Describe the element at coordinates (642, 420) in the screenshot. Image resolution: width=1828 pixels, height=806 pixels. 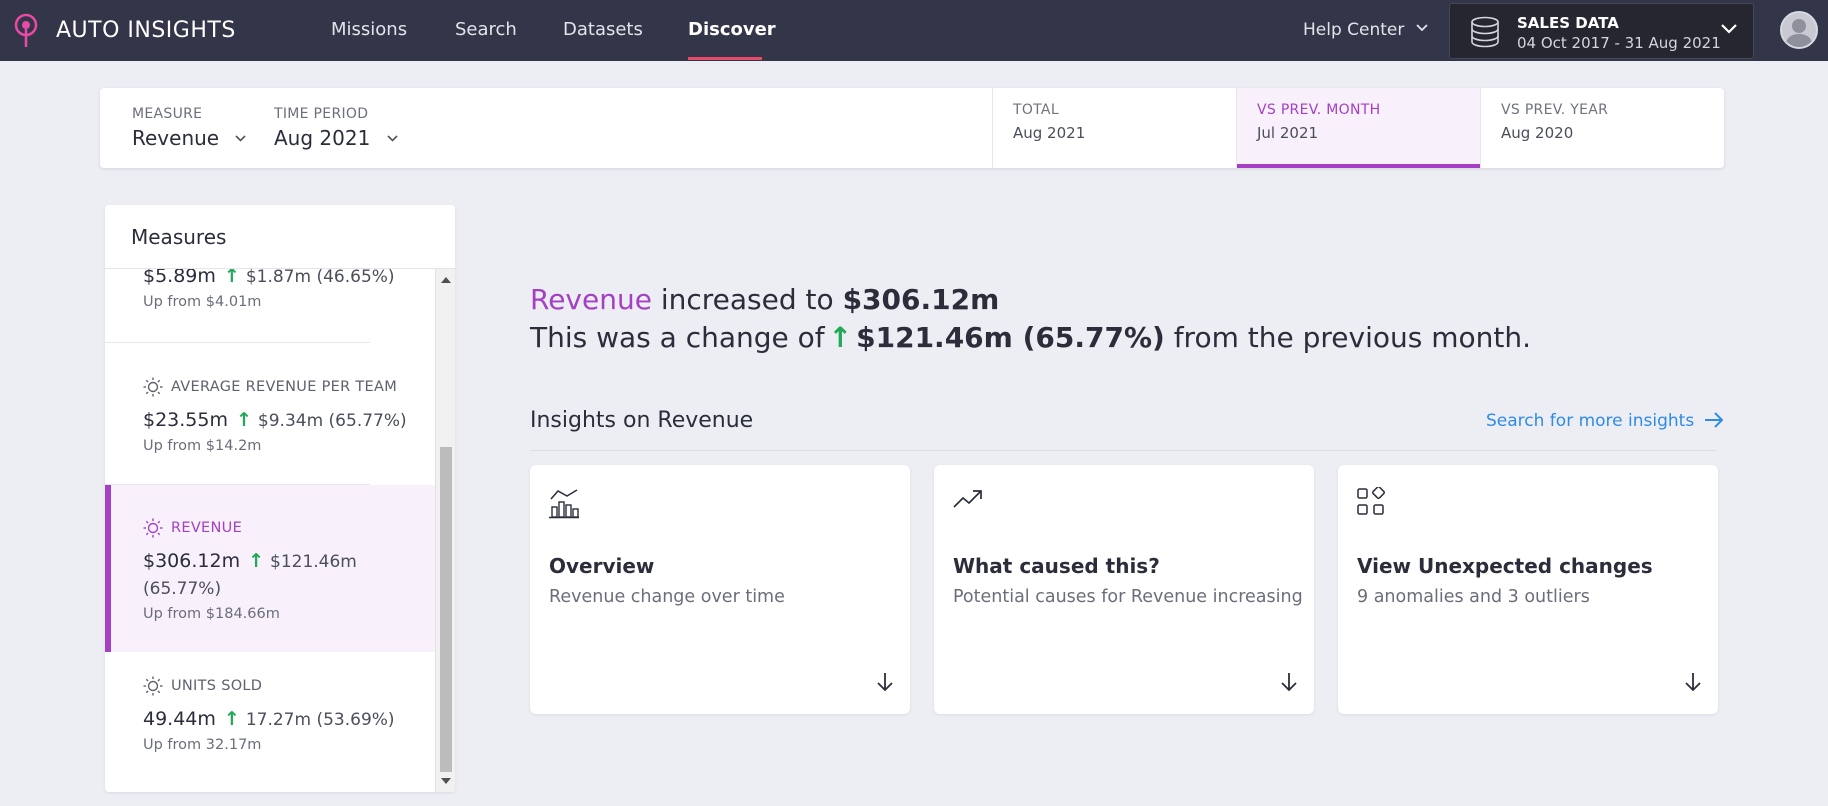
I see `insights-title: Insights on Revenue` at that location.